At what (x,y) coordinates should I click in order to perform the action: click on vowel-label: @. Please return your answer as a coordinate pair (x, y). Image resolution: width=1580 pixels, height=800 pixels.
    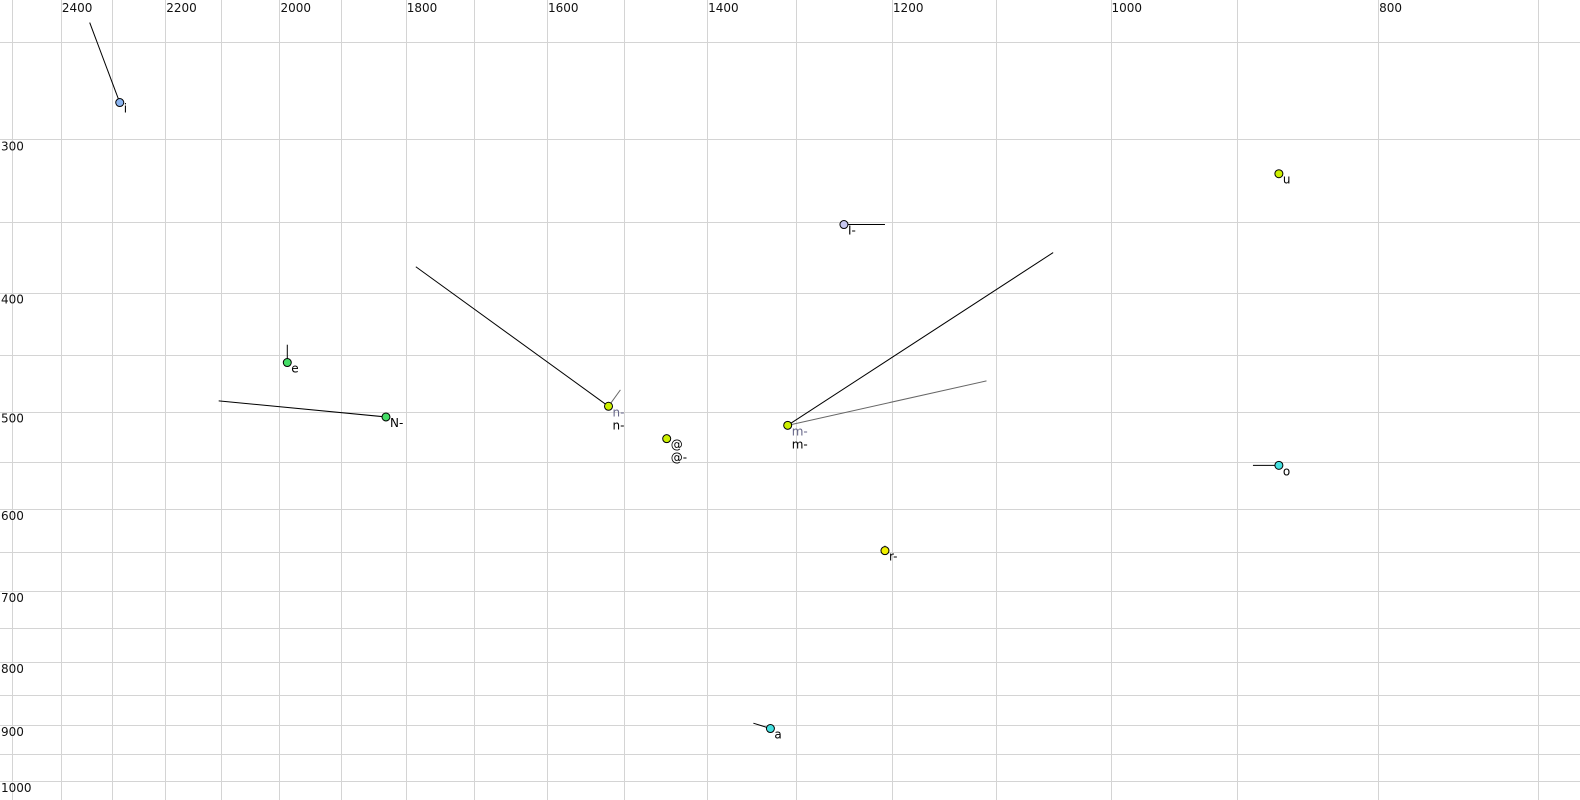
    Looking at the image, I should click on (677, 445).